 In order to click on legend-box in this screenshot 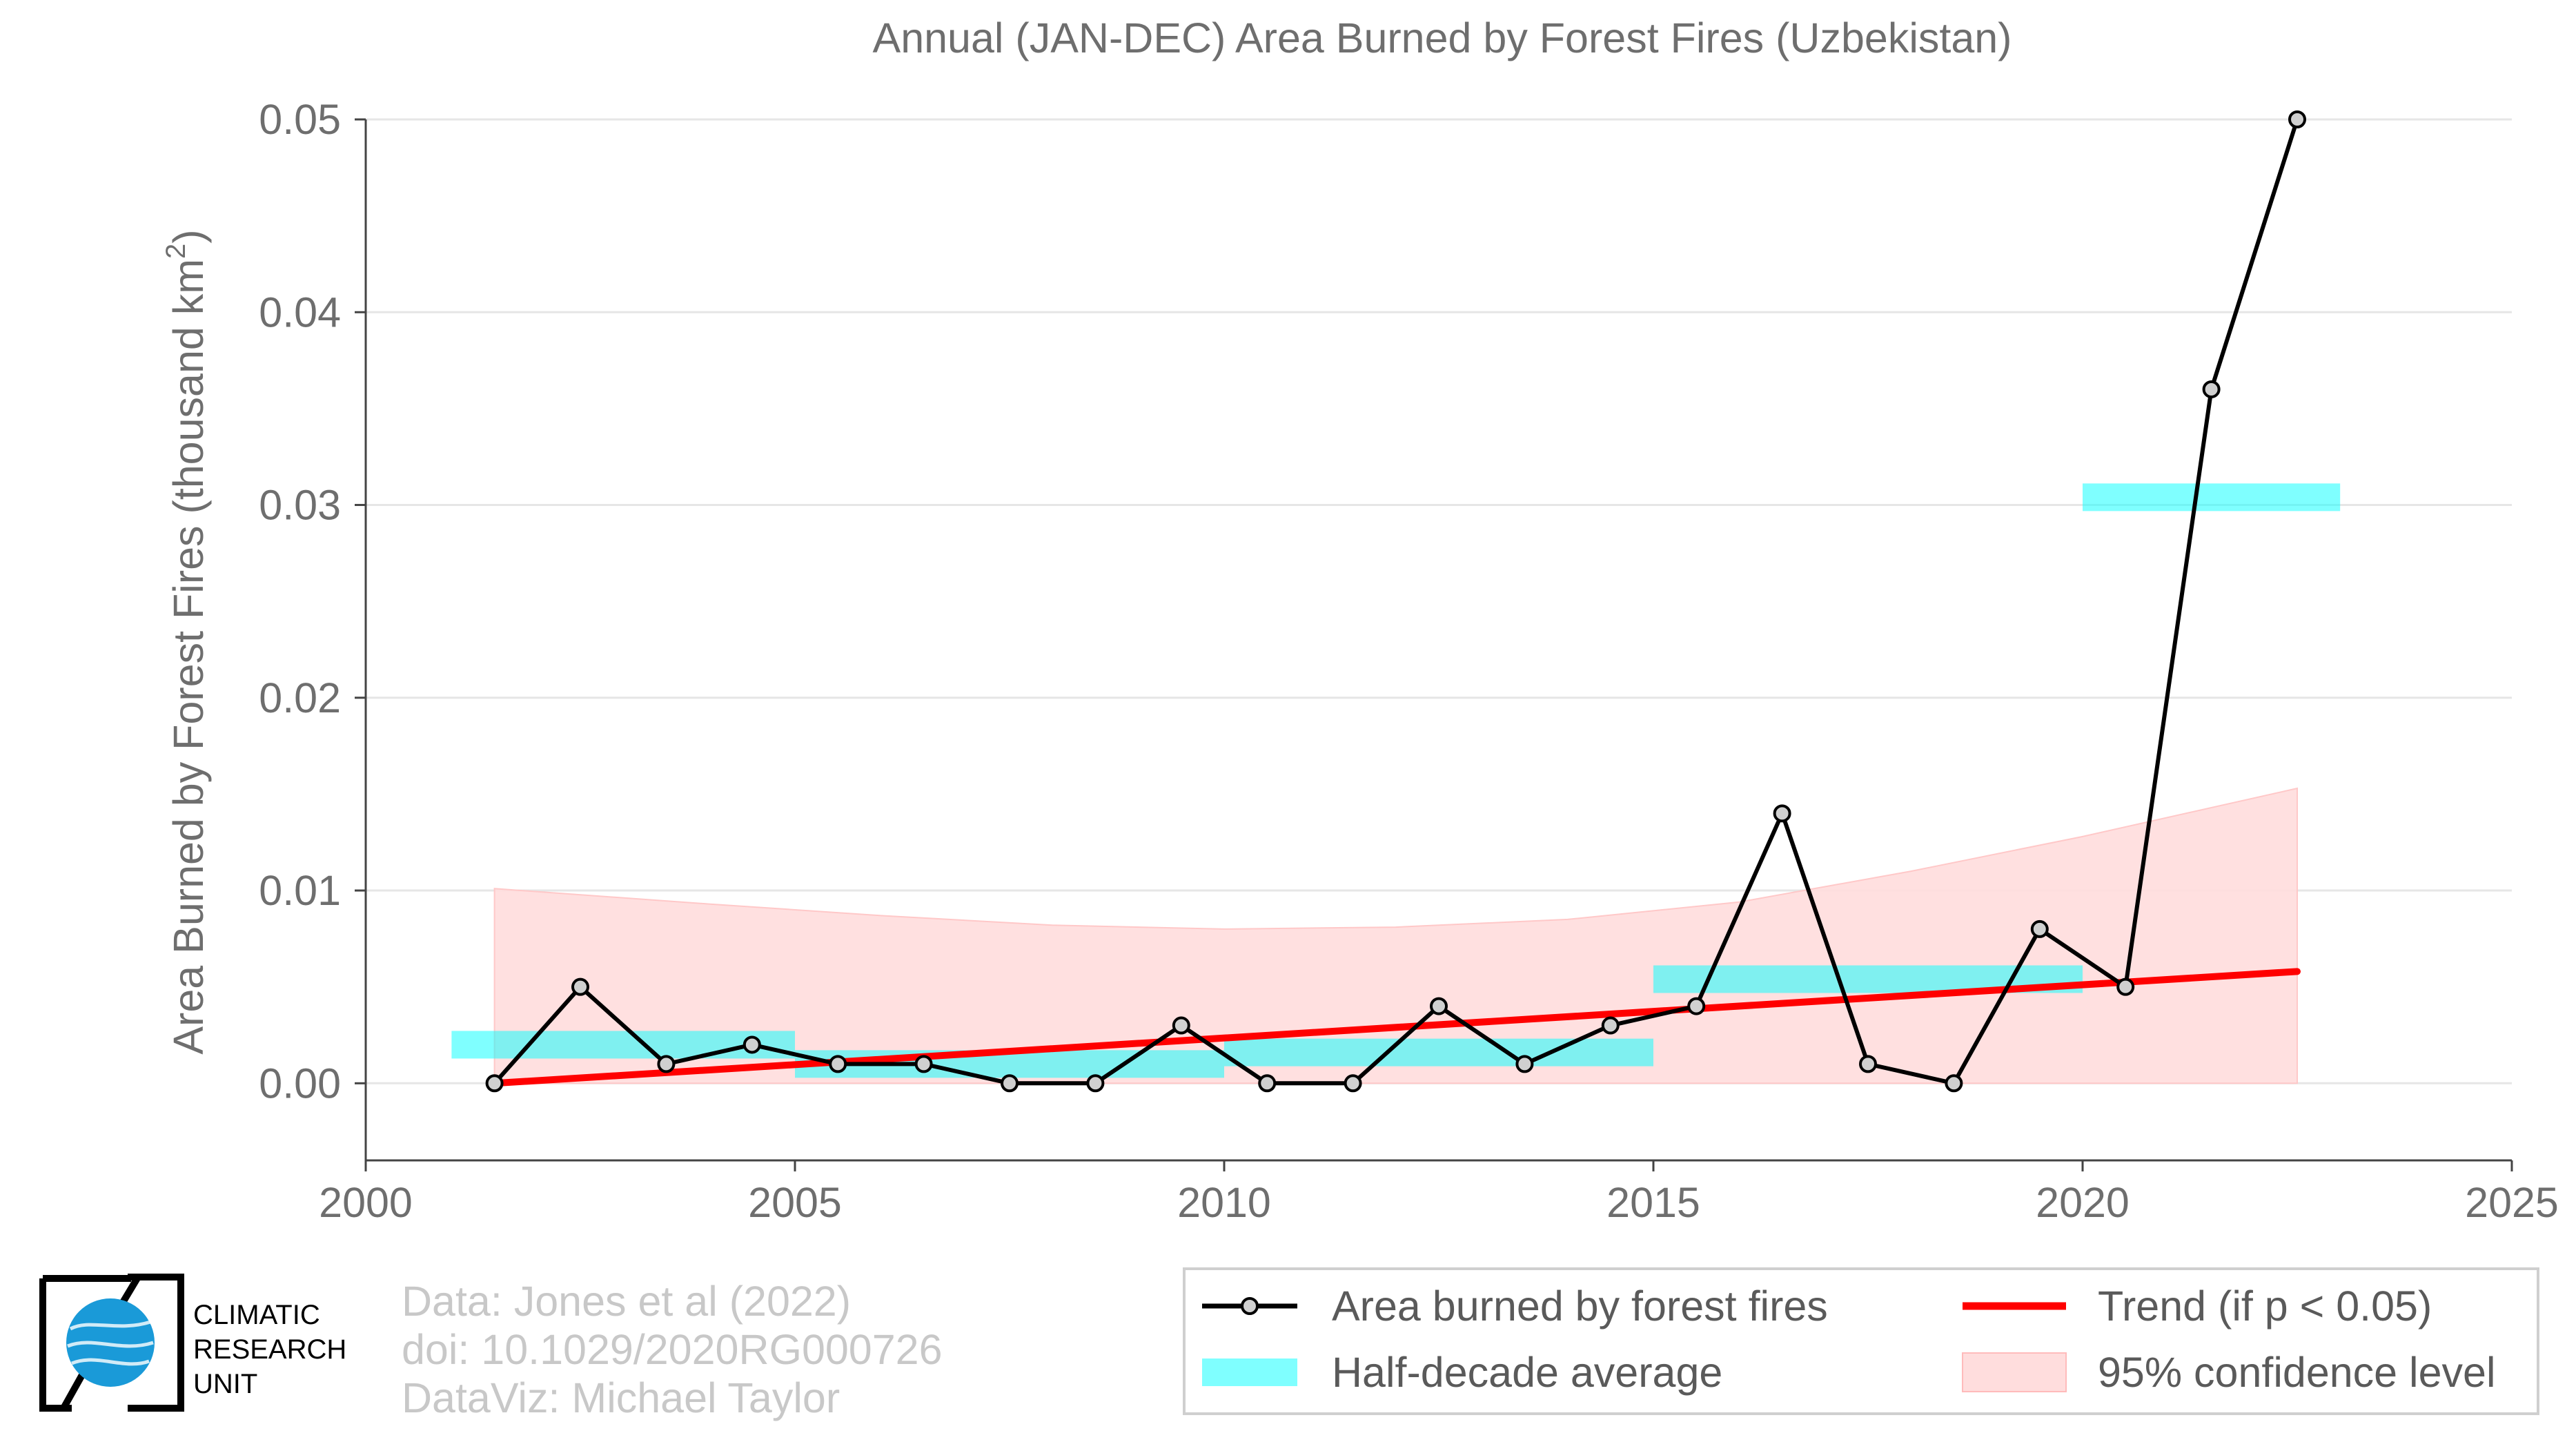, I will do `click(1861, 1341)`.